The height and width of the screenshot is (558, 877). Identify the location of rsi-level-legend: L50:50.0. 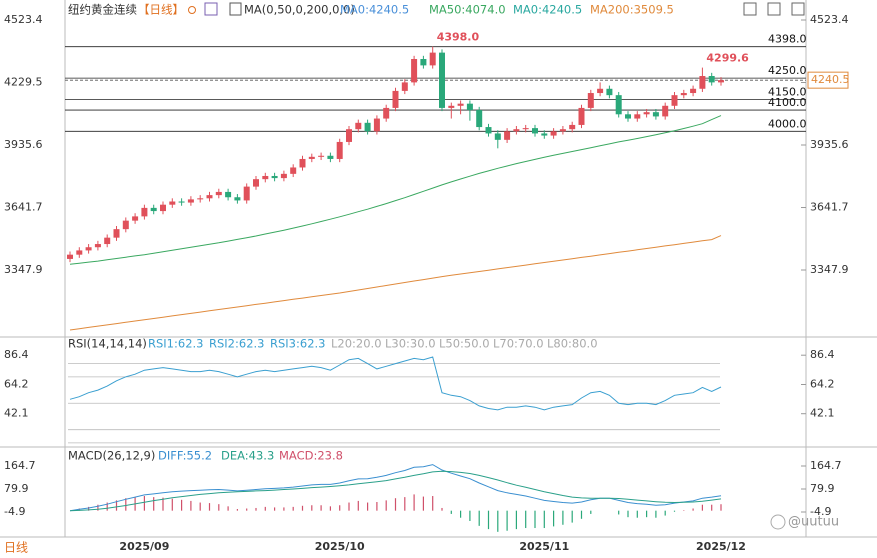
(464, 344).